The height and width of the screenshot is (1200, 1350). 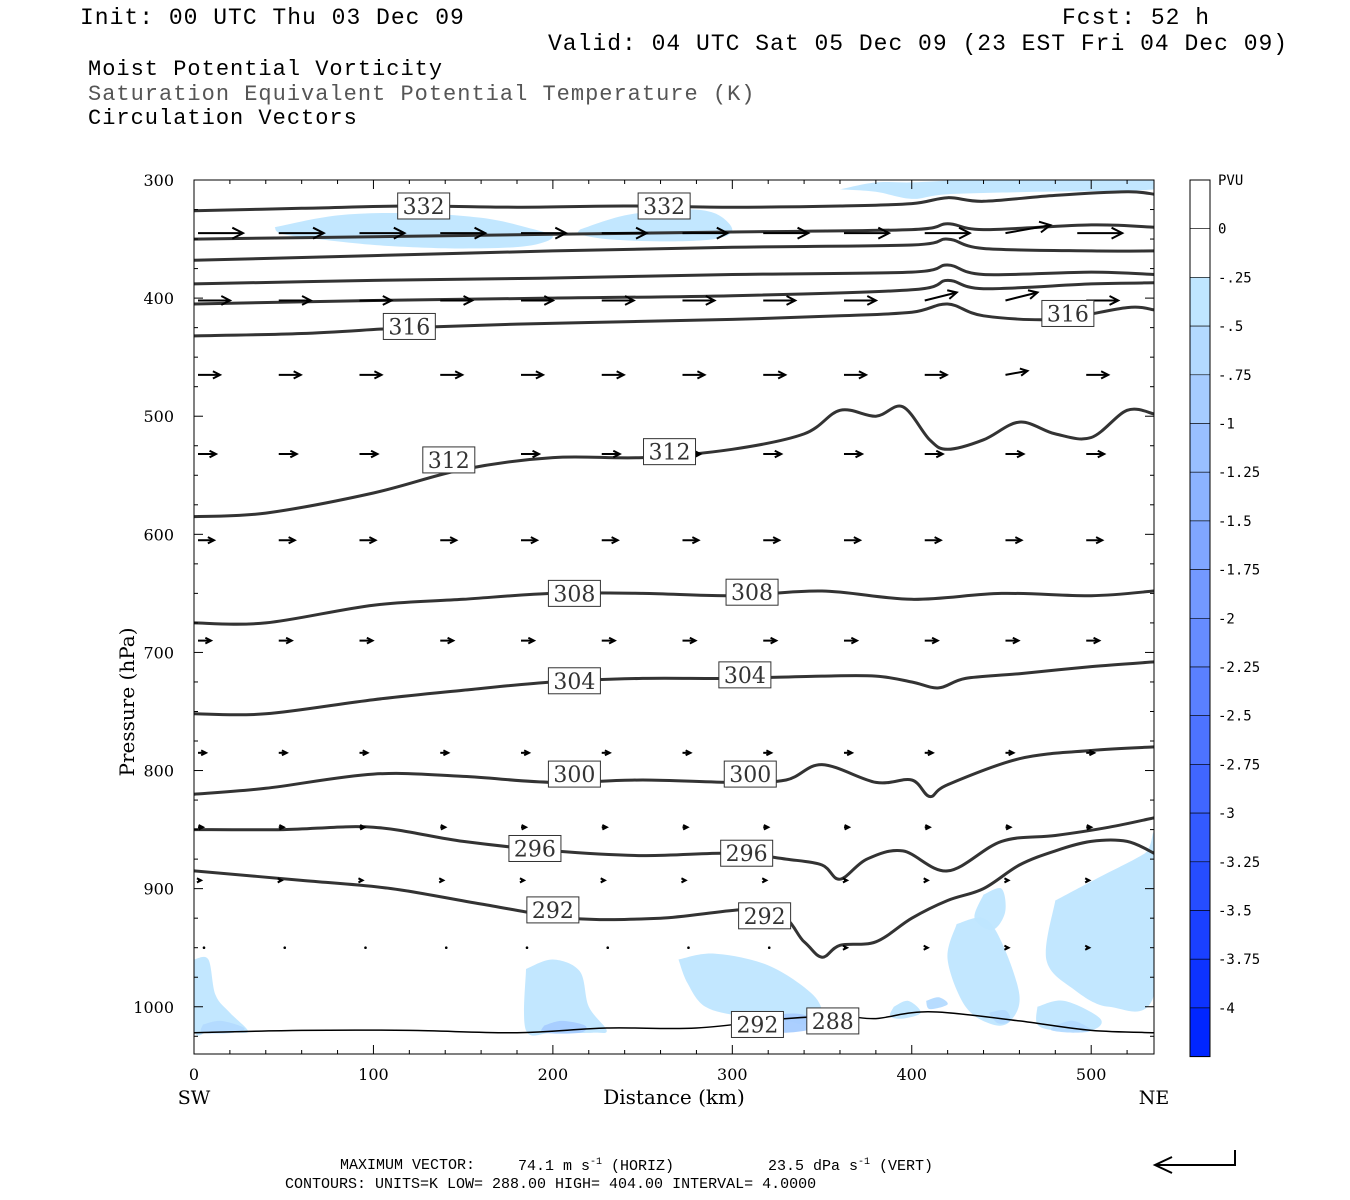 What do you see at coordinates (272, 18) in the screenshot?
I see `init-time: Init: 00 UTC Thu 03 Dec 09` at bounding box center [272, 18].